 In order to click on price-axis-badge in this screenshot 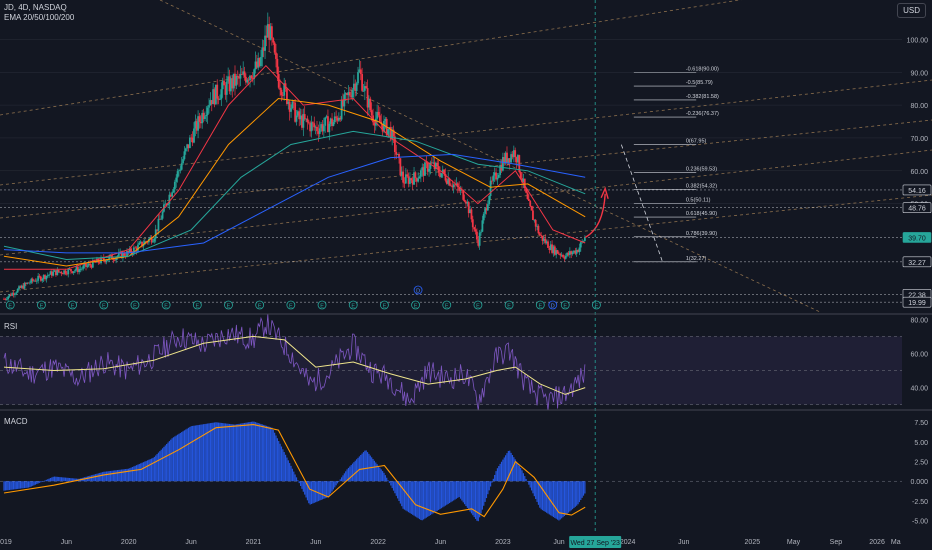, I will do `click(917, 190)`.